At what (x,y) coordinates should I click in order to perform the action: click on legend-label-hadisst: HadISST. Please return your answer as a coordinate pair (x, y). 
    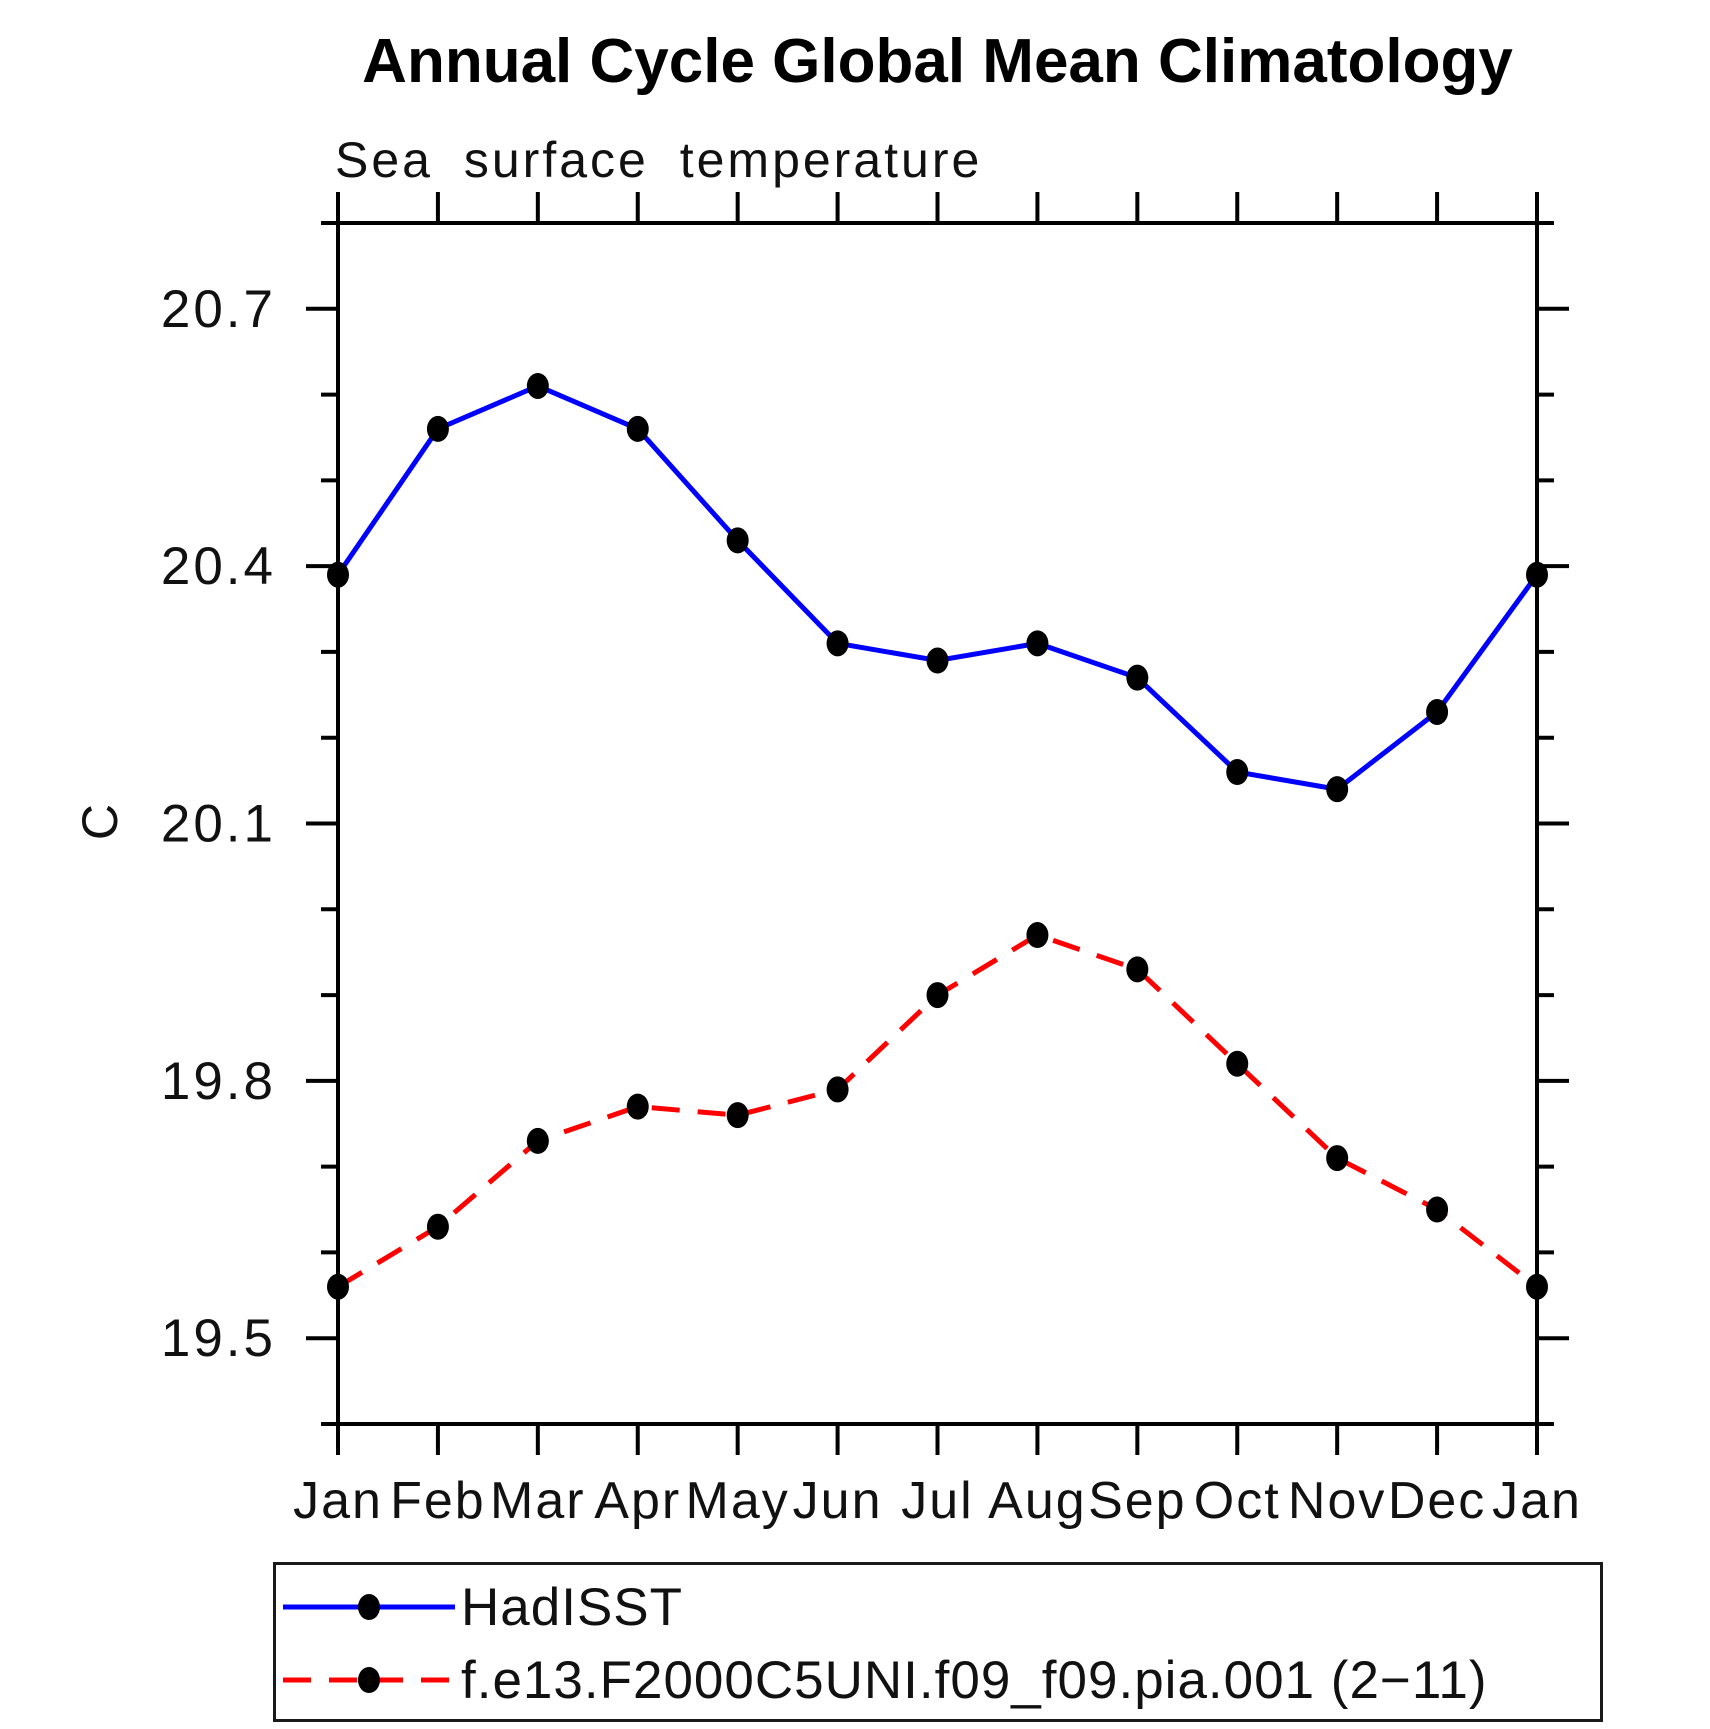
    Looking at the image, I should click on (572, 1607).